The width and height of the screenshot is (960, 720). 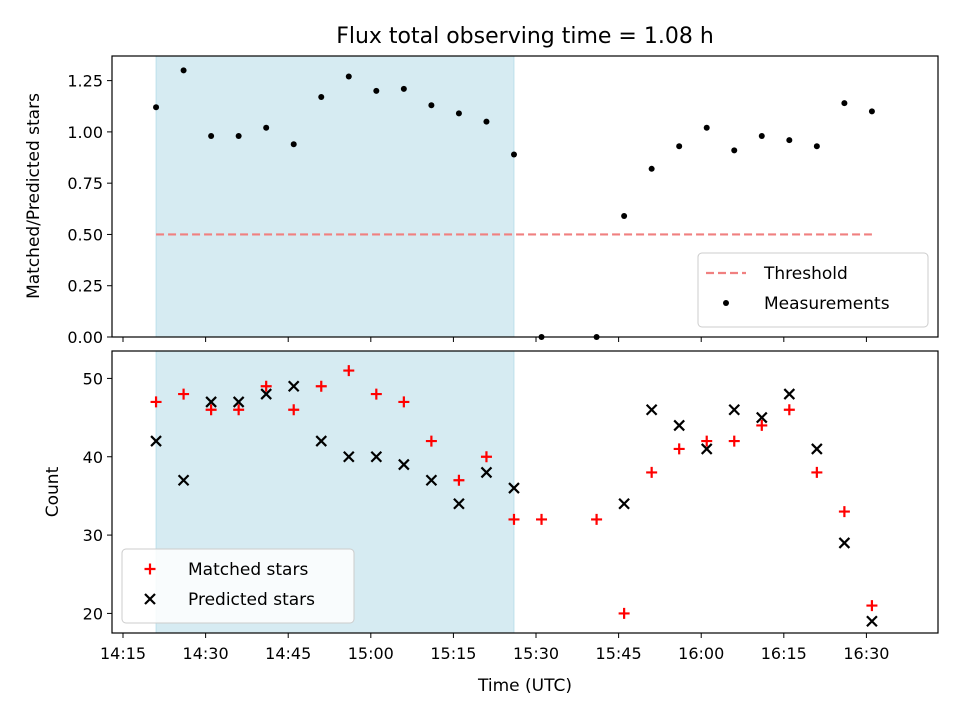 I want to click on bottom-y-axis-label: Count, so click(x=53, y=491).